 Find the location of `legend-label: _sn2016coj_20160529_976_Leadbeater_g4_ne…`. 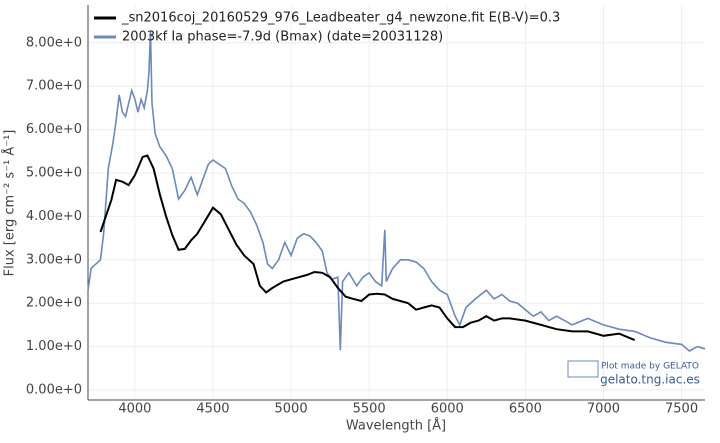

legend-label: _sn2016coj_20160529_976_Leadbeater_g4_ne… is located at coordinates (340, 18).